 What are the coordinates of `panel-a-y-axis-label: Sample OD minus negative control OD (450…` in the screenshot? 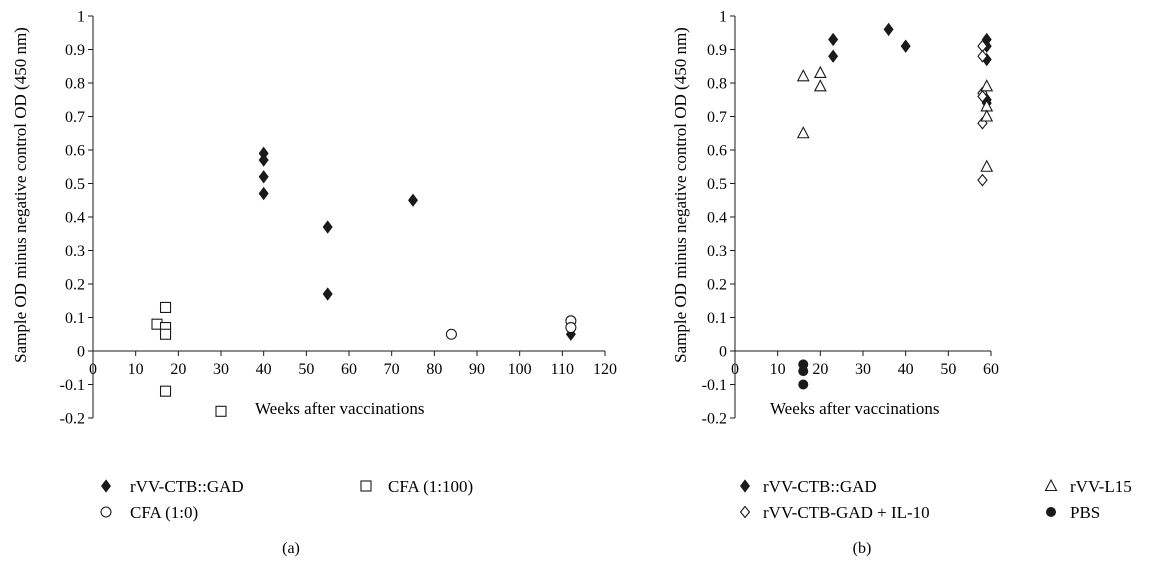 It's located at (20, 195).